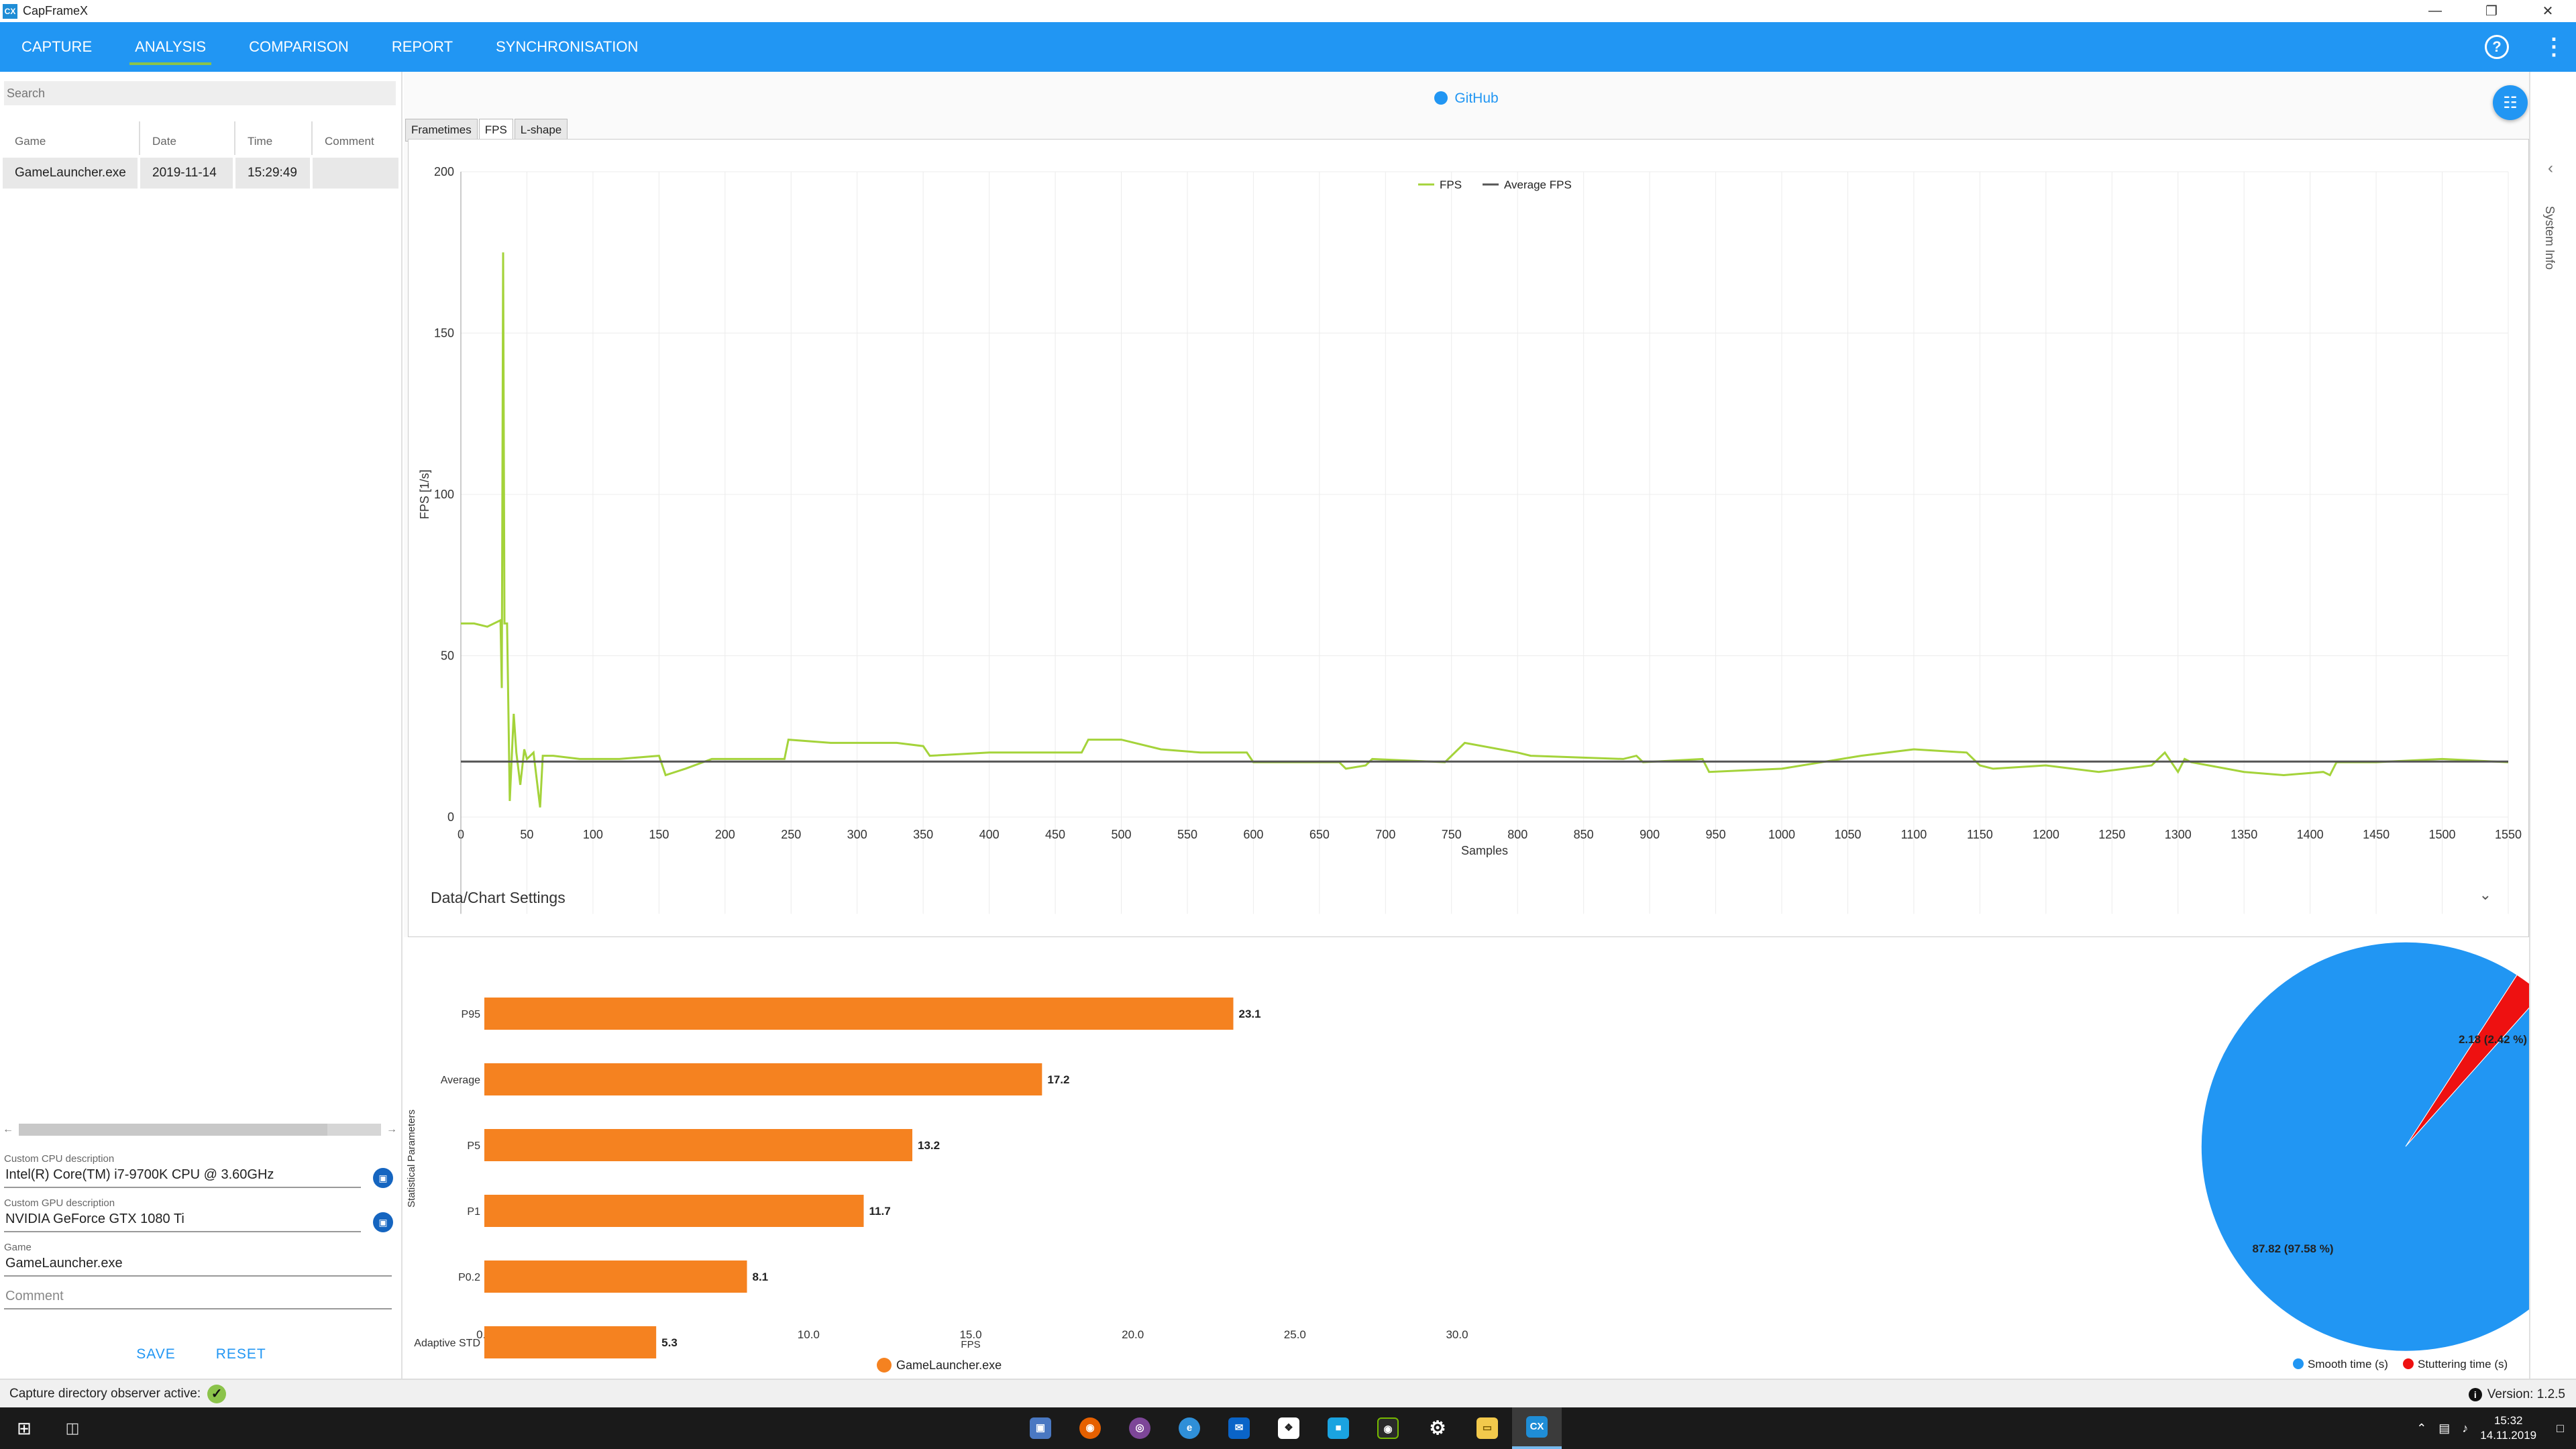 This screenshot has height=1449, width=2576. I want to click on y-tick-label: 150, so click(444, 333).